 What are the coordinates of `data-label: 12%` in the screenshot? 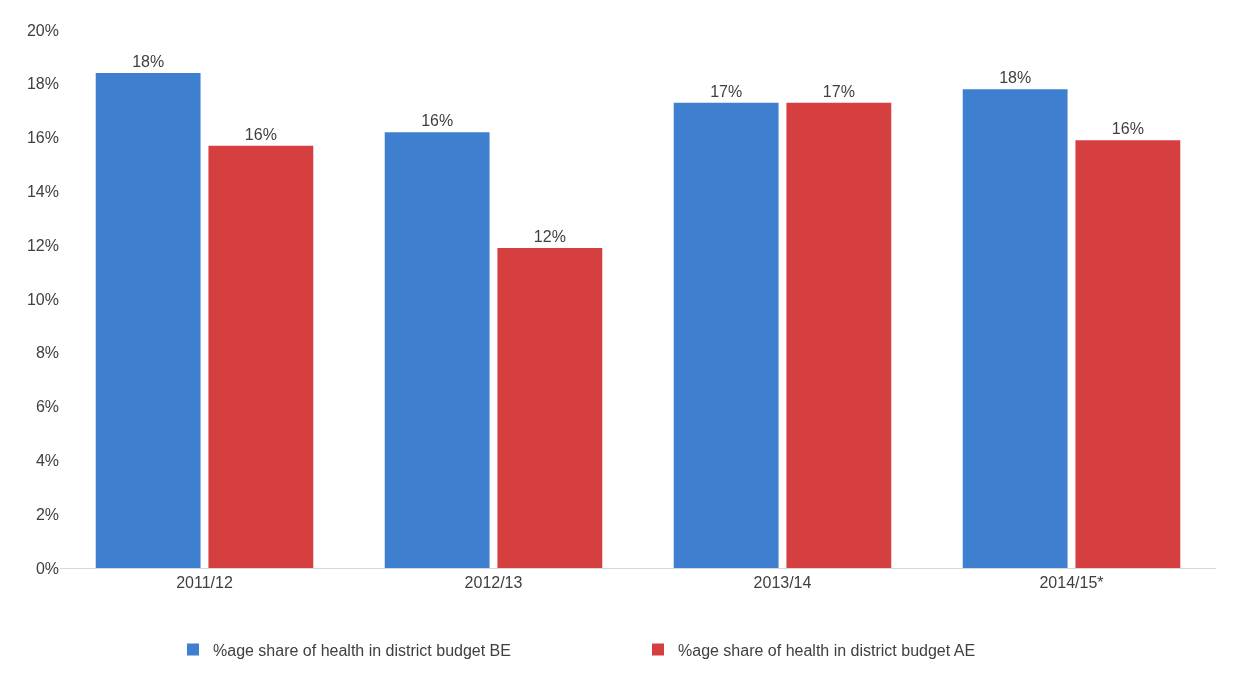 It's located at (549, 236).